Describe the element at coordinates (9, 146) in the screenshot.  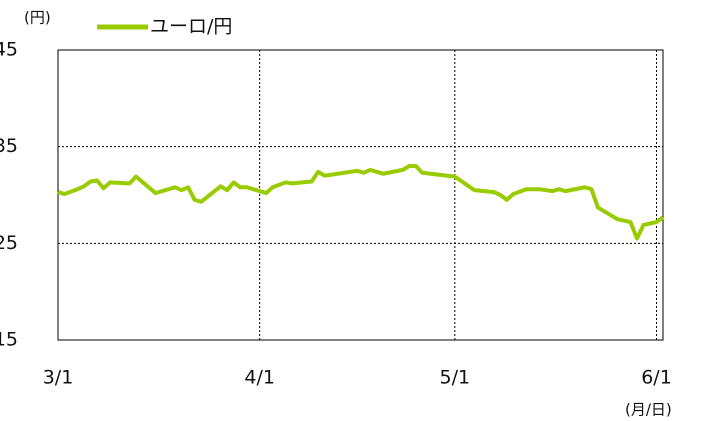
I see `y-tick-label: 135` at that location.